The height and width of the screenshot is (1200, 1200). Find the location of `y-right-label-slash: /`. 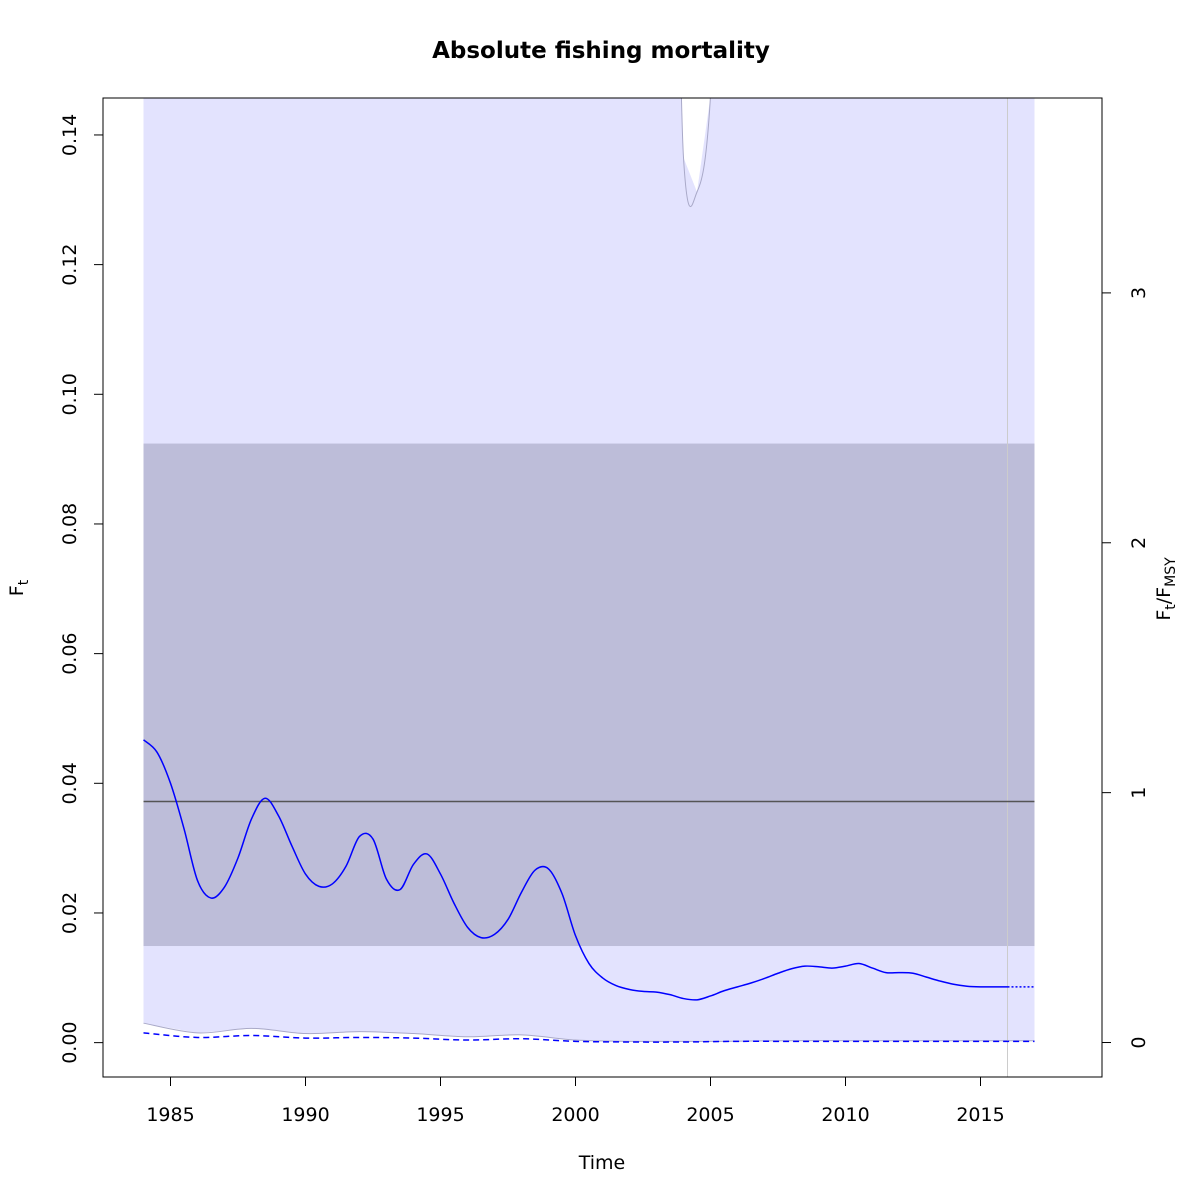

y-right-label-slash: / is located at coordinates (1164, 600).